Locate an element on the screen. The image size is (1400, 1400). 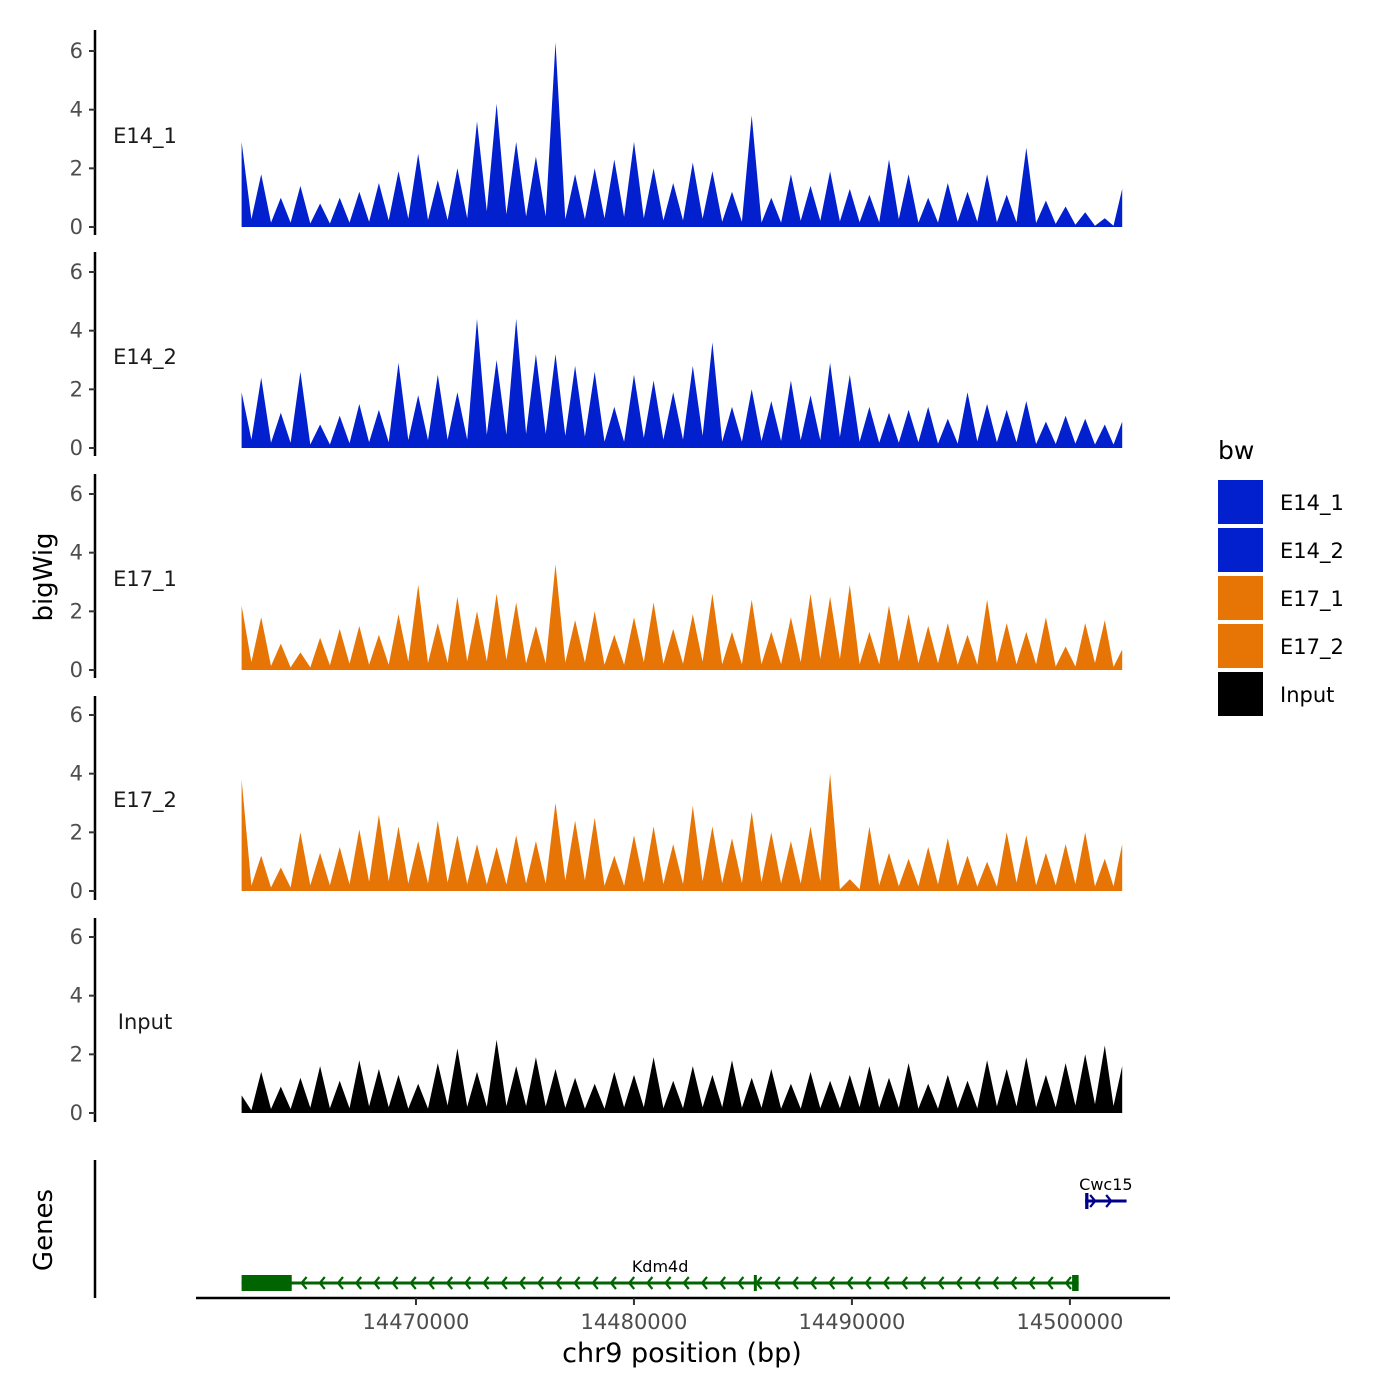
track-panel-e14_2: 0 2 4 6 E14_2 is located at coordinates (596, 356).